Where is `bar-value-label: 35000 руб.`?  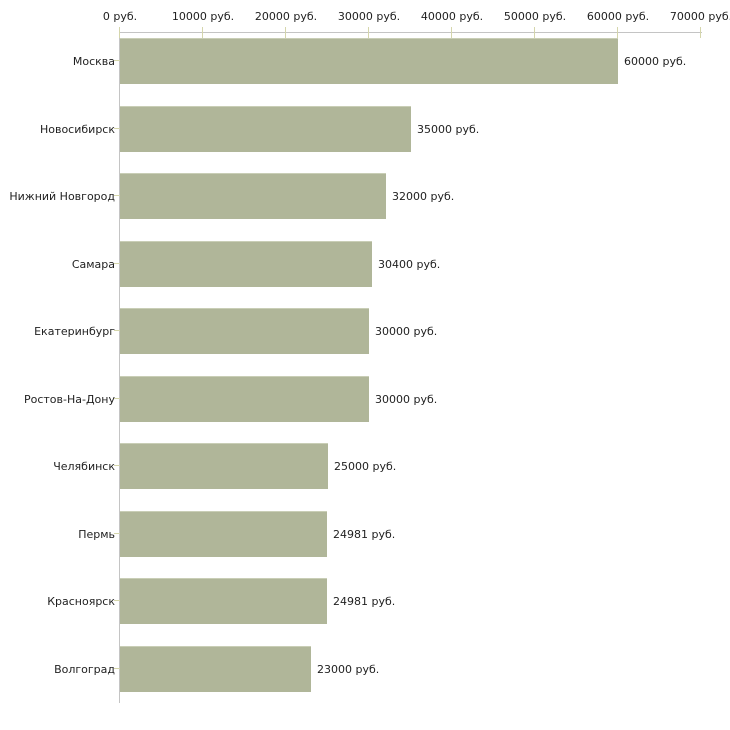 bar-value-label: 35000 руб. is located at coordinates (448, 129).